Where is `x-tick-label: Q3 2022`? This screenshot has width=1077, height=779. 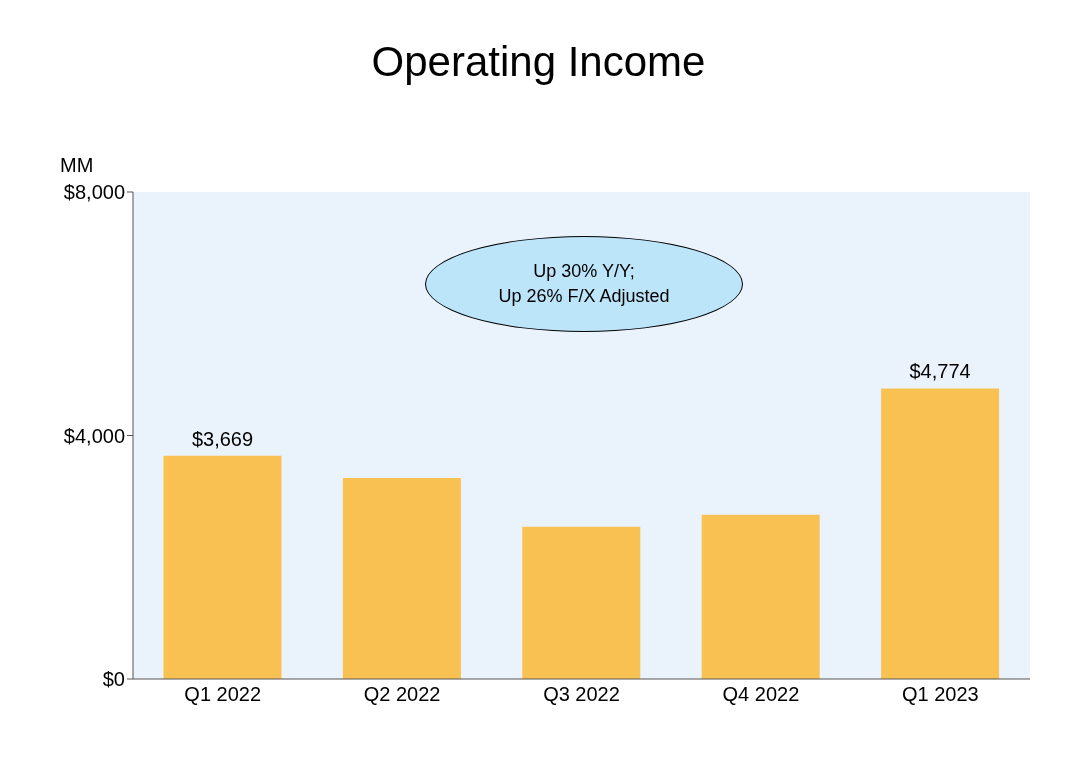
x-tick-label: Q3 2022 is located at coordinates (581, 694).